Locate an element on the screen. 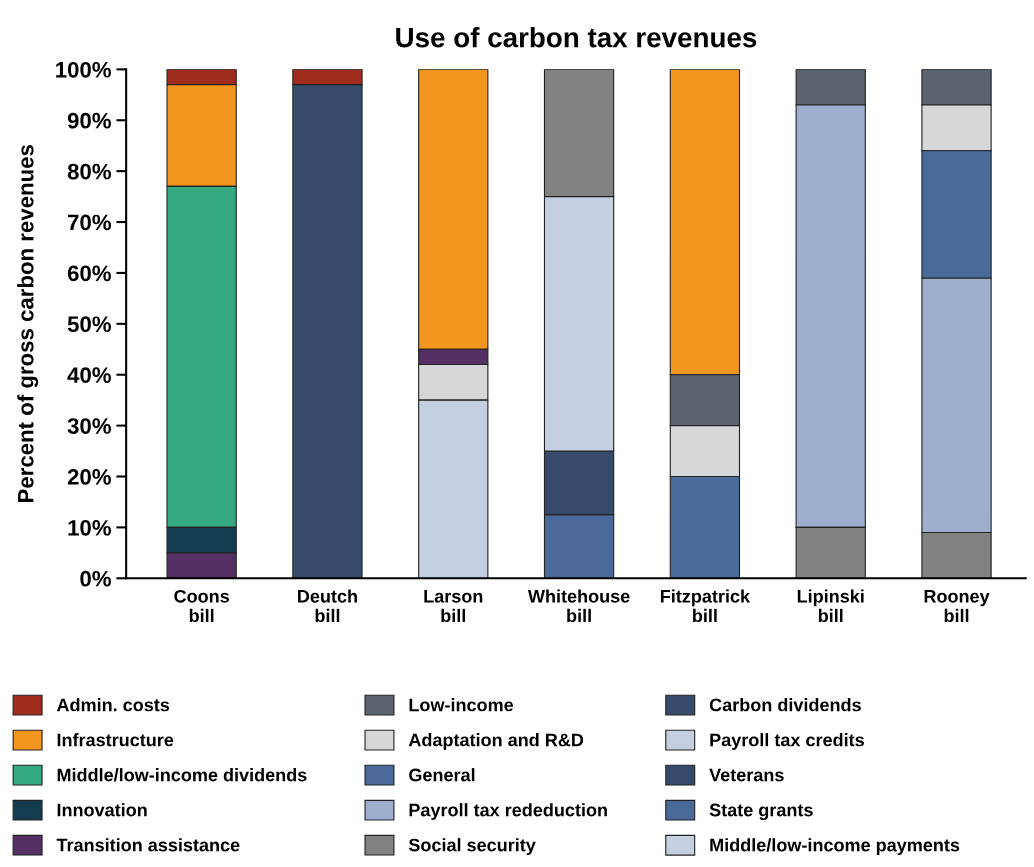 Image resolution: width=1034 pixels, height=867 pixels. y-tick-label: 30% is located at coordinates (89, 426).